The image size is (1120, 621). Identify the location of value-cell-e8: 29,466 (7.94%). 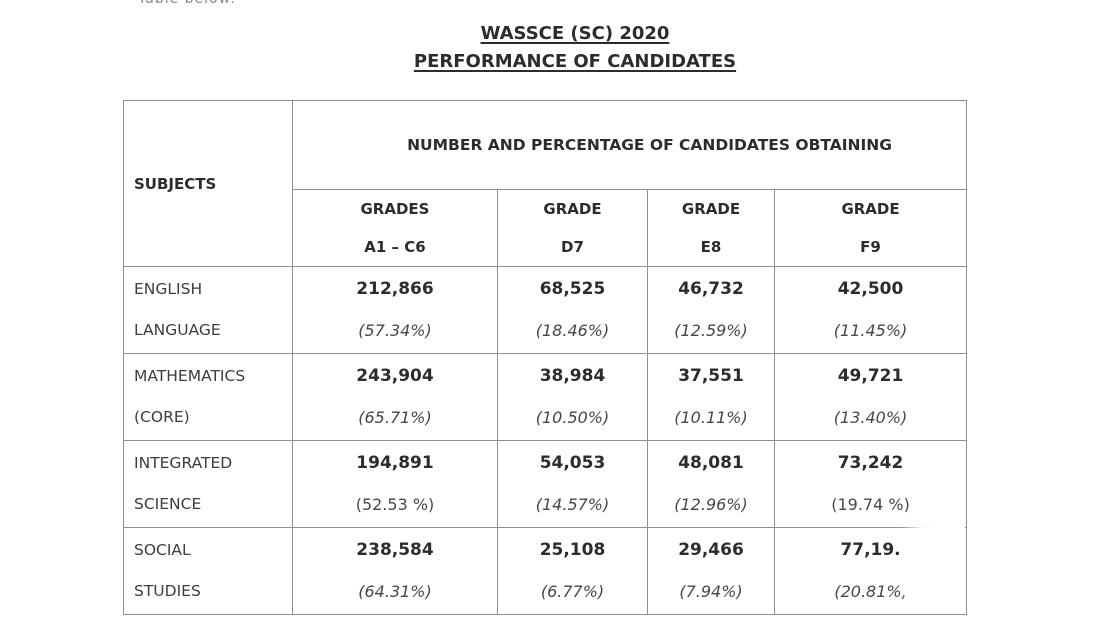
(711, 571).